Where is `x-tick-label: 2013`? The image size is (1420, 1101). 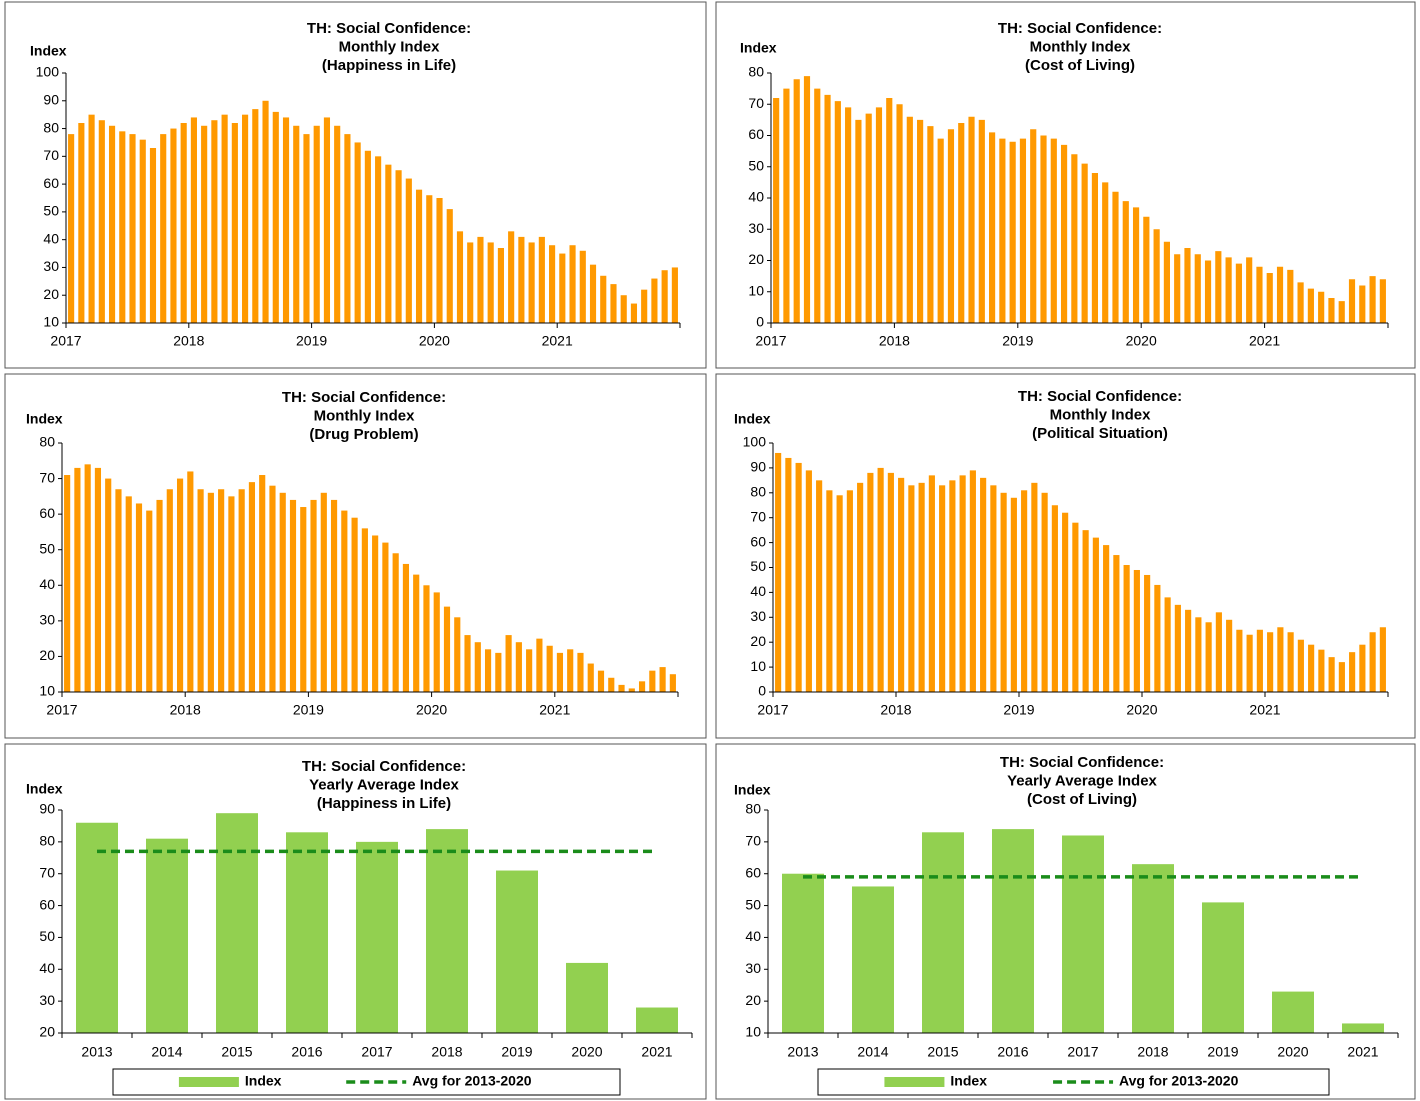 x-tick-label: 2013 is located at coordinates (802, 1052).